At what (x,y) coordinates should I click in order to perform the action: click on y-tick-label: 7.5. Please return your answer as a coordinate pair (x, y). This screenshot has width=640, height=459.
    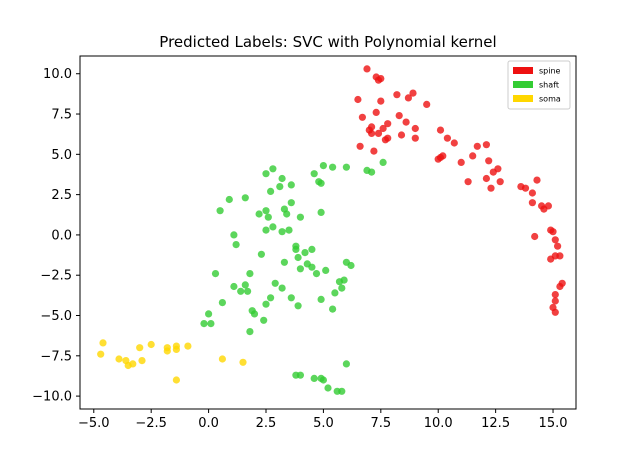
    Looking at the image, I should click on (61, 115).